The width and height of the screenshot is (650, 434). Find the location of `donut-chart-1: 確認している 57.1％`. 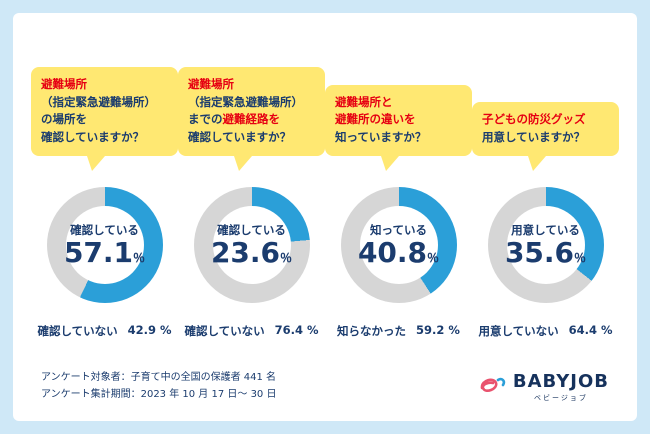

donut-chart-1: 確認している 57.1％ is located at coordinates (104, 245).